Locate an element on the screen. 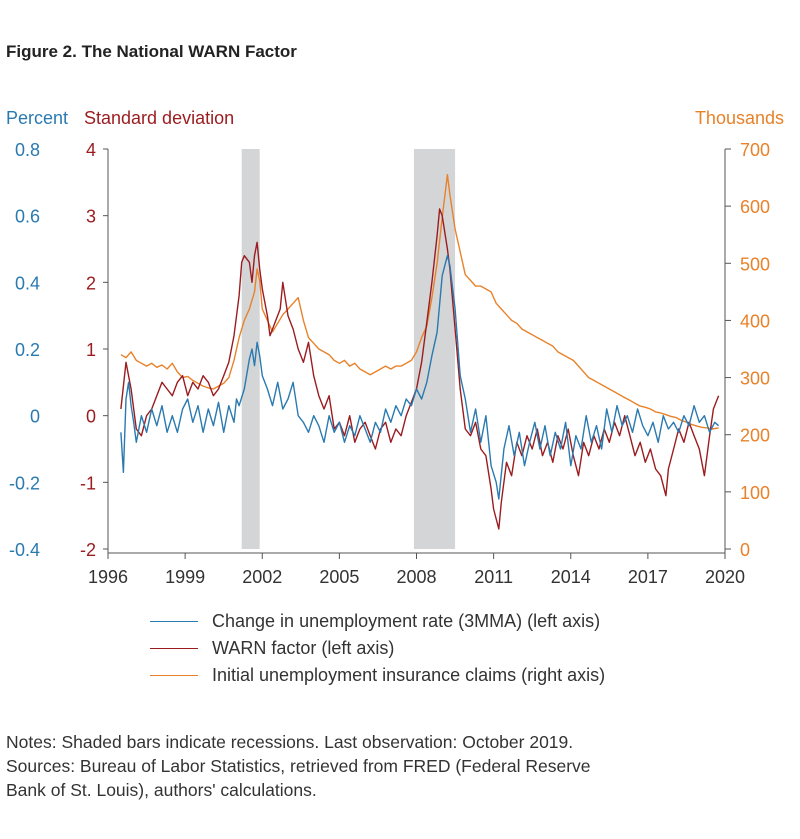 The height and width of the screenshot is (839, 800). left-sd-tick-label: 3 is located at coordinates (91, 217).